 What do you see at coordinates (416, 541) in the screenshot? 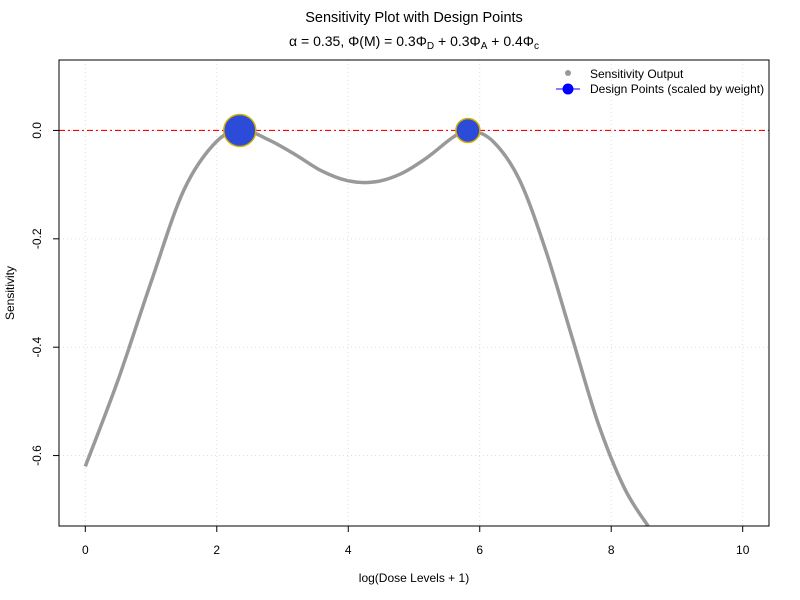
I see `x-axis: 0 2 4 6 8 10` at bounding box center [416, 541].